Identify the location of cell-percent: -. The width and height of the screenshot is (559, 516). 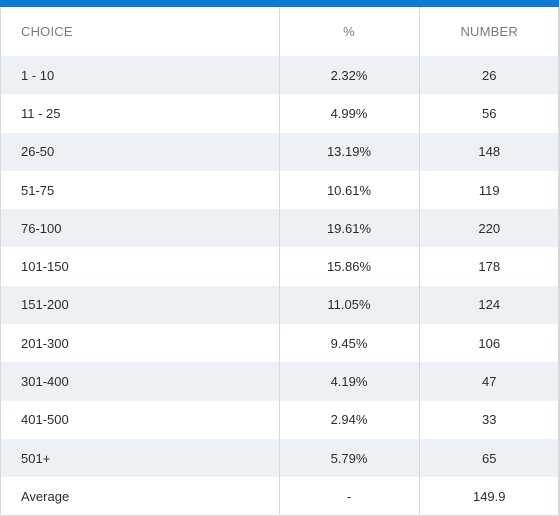
(348, 496).